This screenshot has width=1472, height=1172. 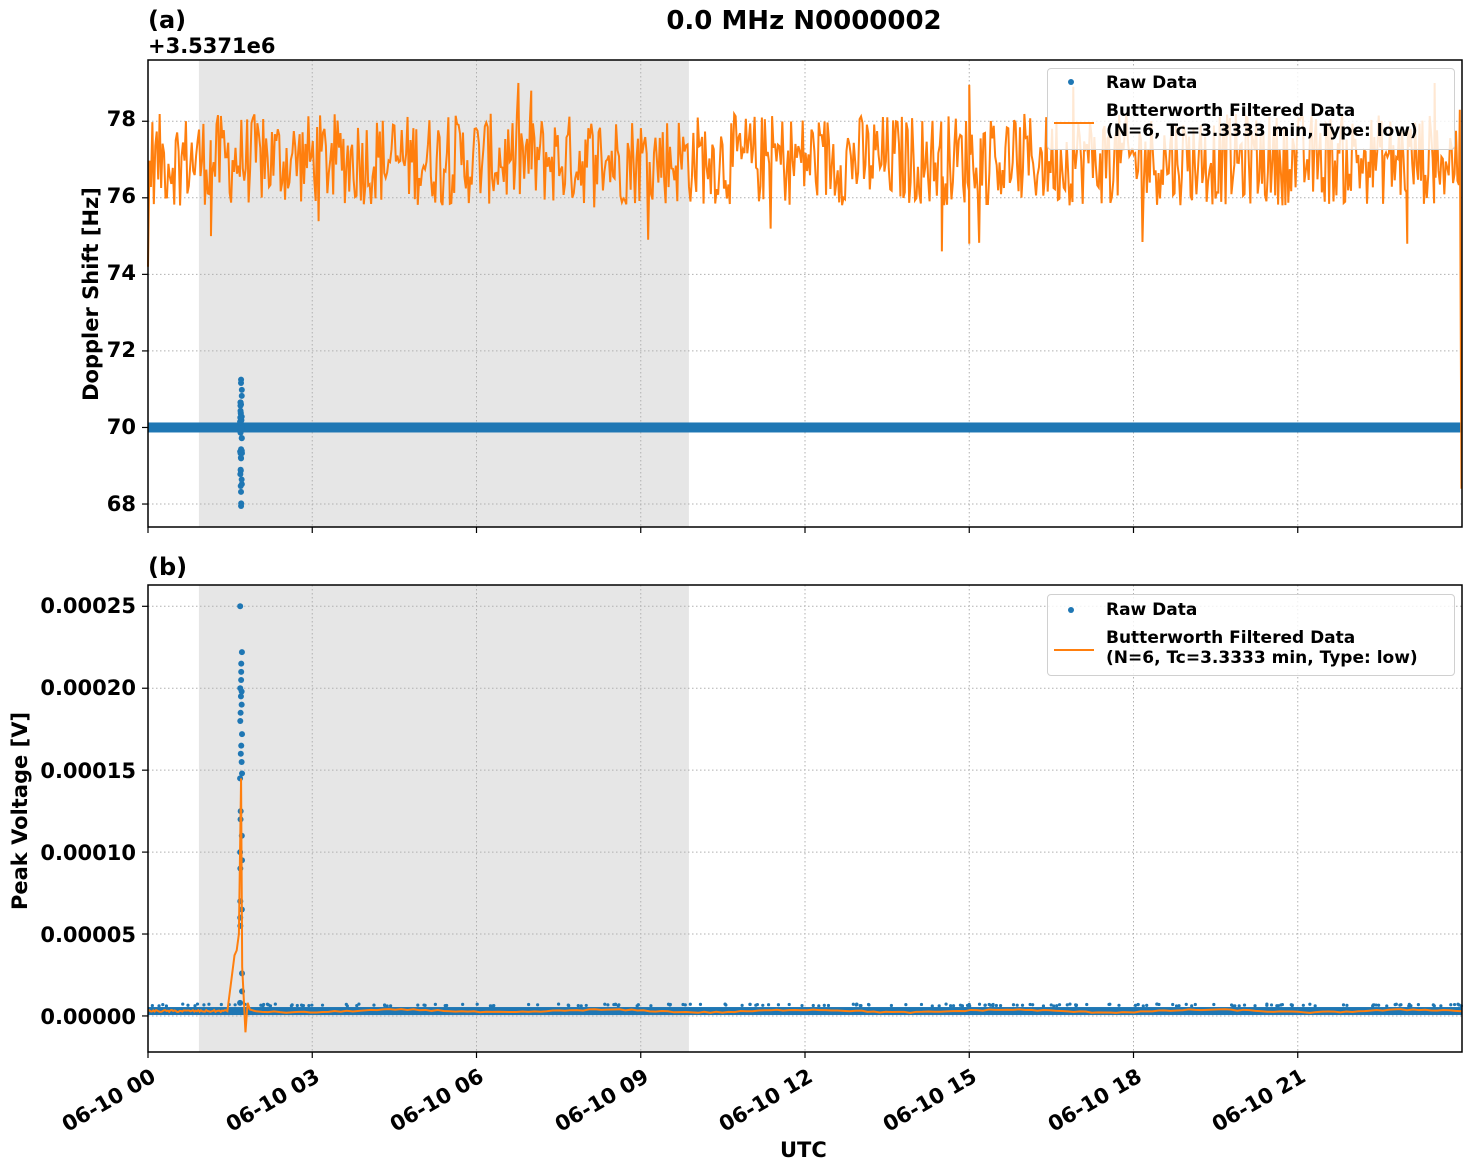 I want to click on filtered-line-icon, so click(x=1074, y=123).